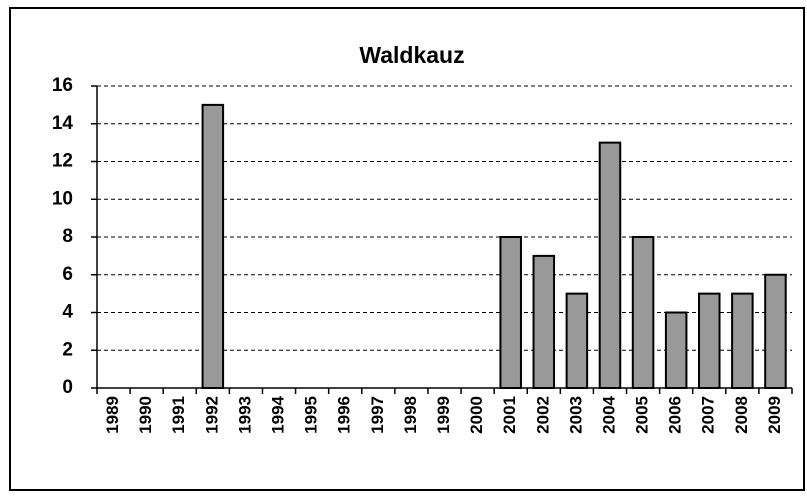  Describe the element at coordinates (575, 415) in the screenshot. I see `x-tick-label: 2003` at that location.